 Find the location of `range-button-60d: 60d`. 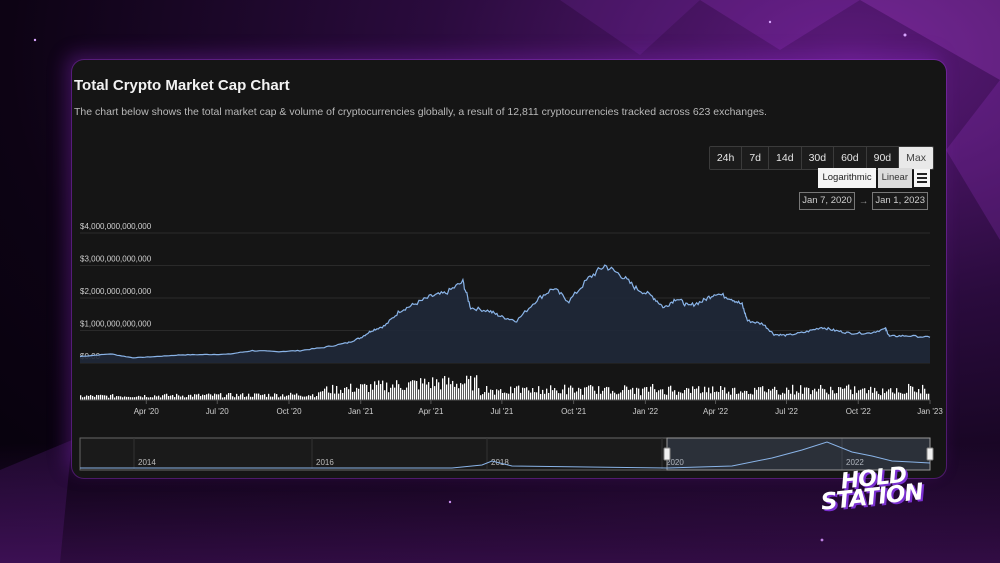

range-button-60d: 60d is located at coordinates (850, 158).